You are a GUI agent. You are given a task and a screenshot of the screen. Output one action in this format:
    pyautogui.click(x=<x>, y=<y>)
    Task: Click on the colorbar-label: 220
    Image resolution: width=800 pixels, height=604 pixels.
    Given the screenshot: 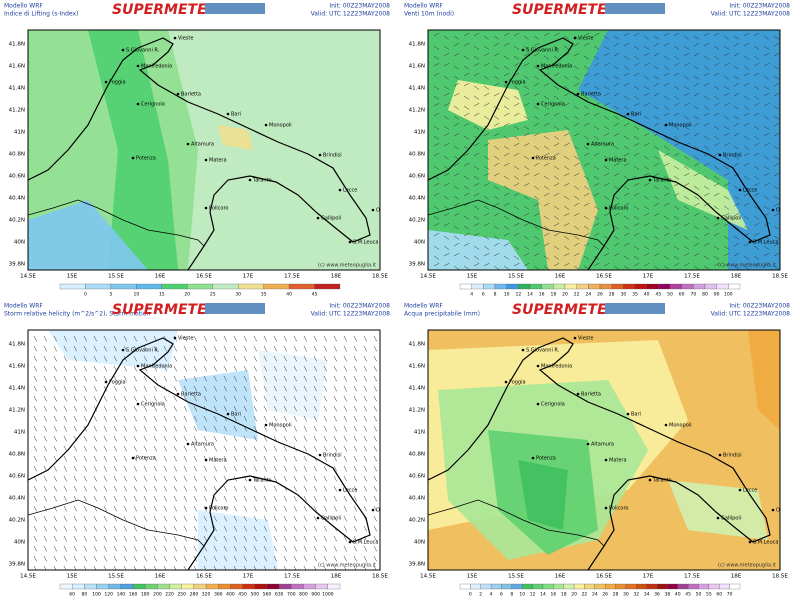 What is the action you would take?
    pyautogui.click(x=169, y=595)
    